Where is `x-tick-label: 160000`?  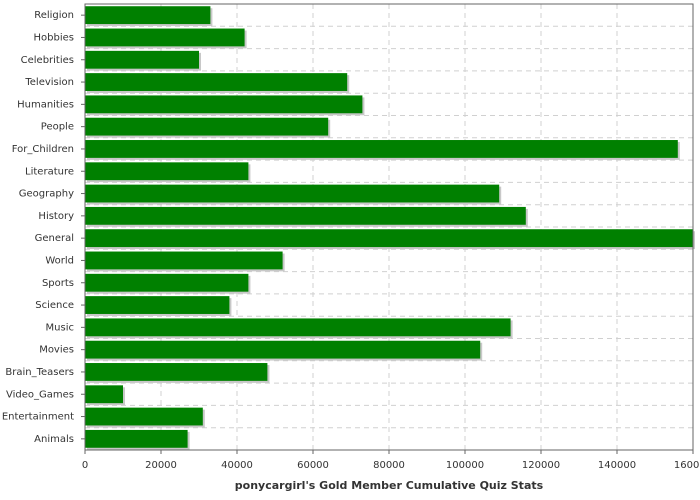
x-tick-label: 160000 is located at coordinates (687, 465).